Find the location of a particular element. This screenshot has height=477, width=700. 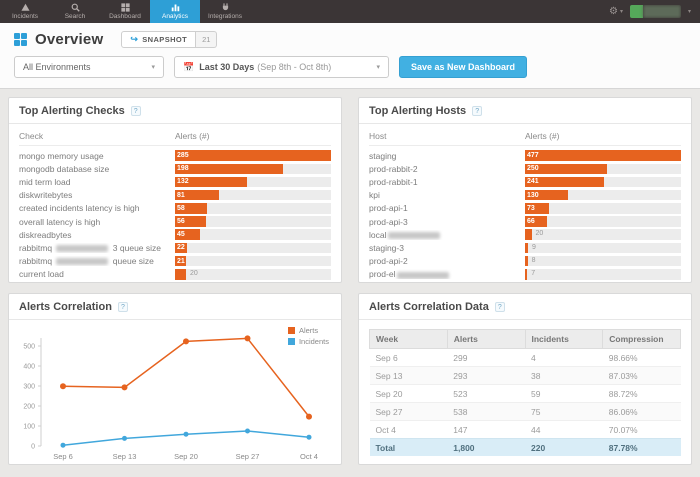

bar-row: prod-rabbit-2 250 is located at coordinates (525, 168).